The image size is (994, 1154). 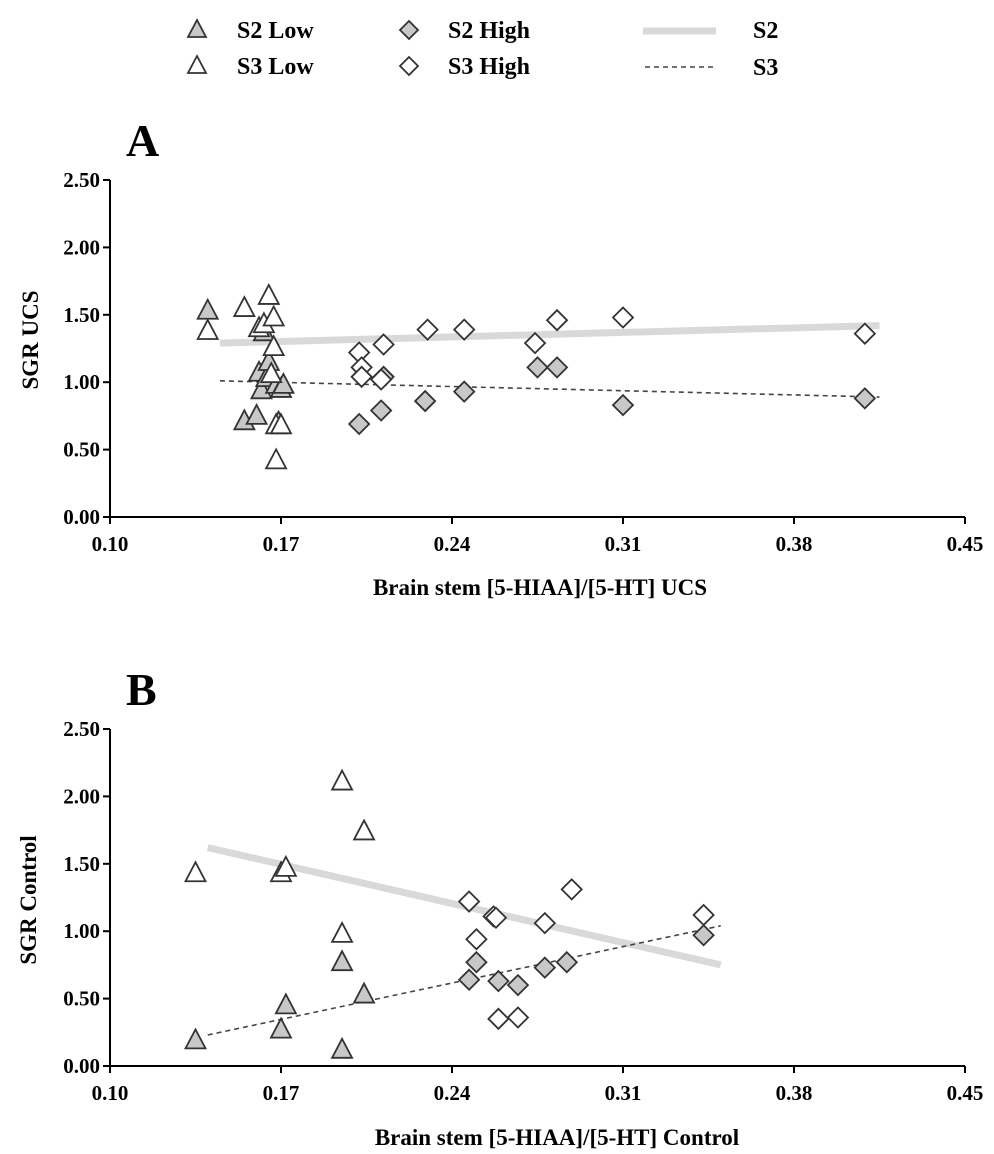 What do you see at coordinates (81, 864) in the screenshot?
I see `panel-b-y-tick-label: 1.50` at bounding box center [81, 864].